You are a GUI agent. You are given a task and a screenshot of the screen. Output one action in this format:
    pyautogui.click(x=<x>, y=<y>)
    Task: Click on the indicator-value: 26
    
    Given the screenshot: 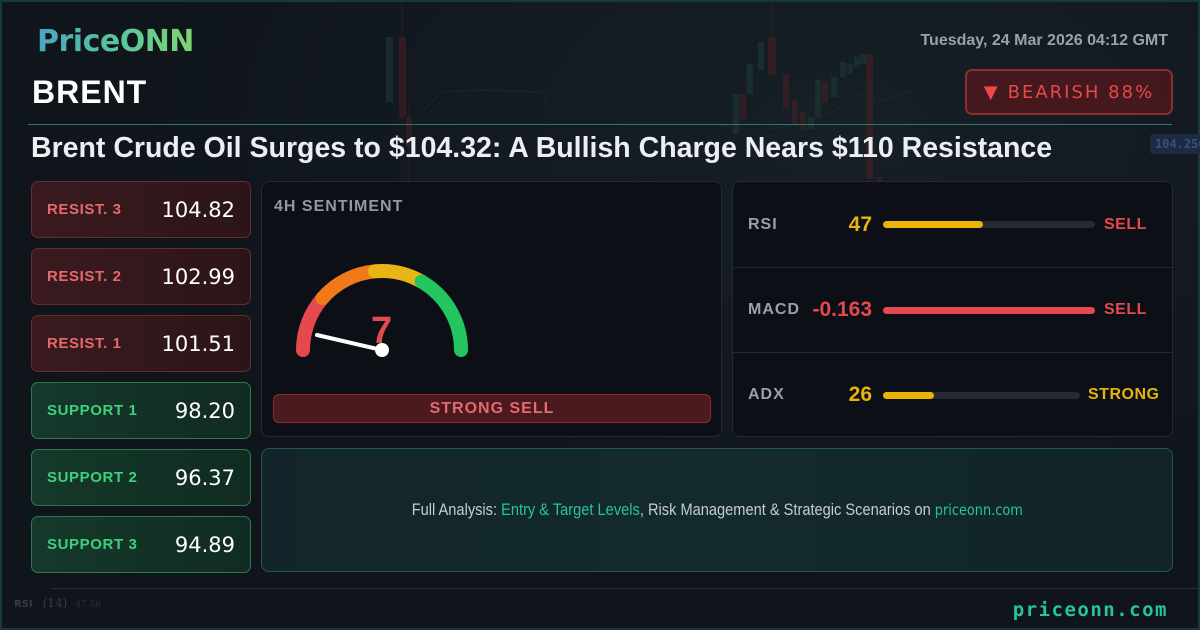 What is the action you would take?
    pyautogui.click(x=860, y=394)
    